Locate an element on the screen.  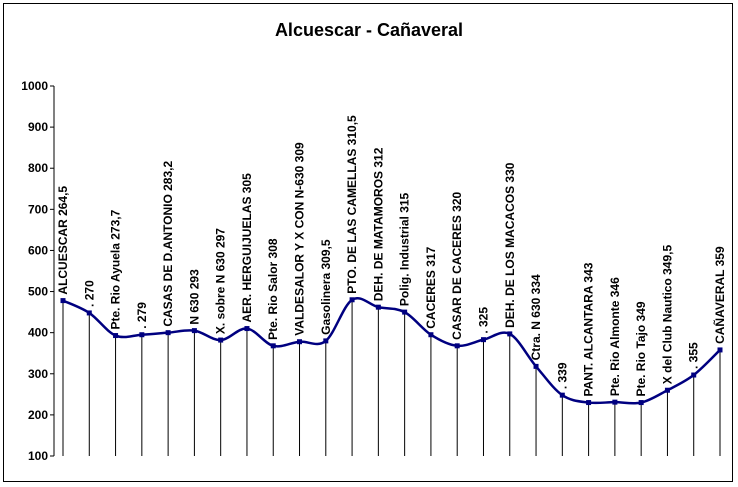
y-axis: 100 200 300 400 500 600 700 800 900 1000 is located at coordinates (38, 271).